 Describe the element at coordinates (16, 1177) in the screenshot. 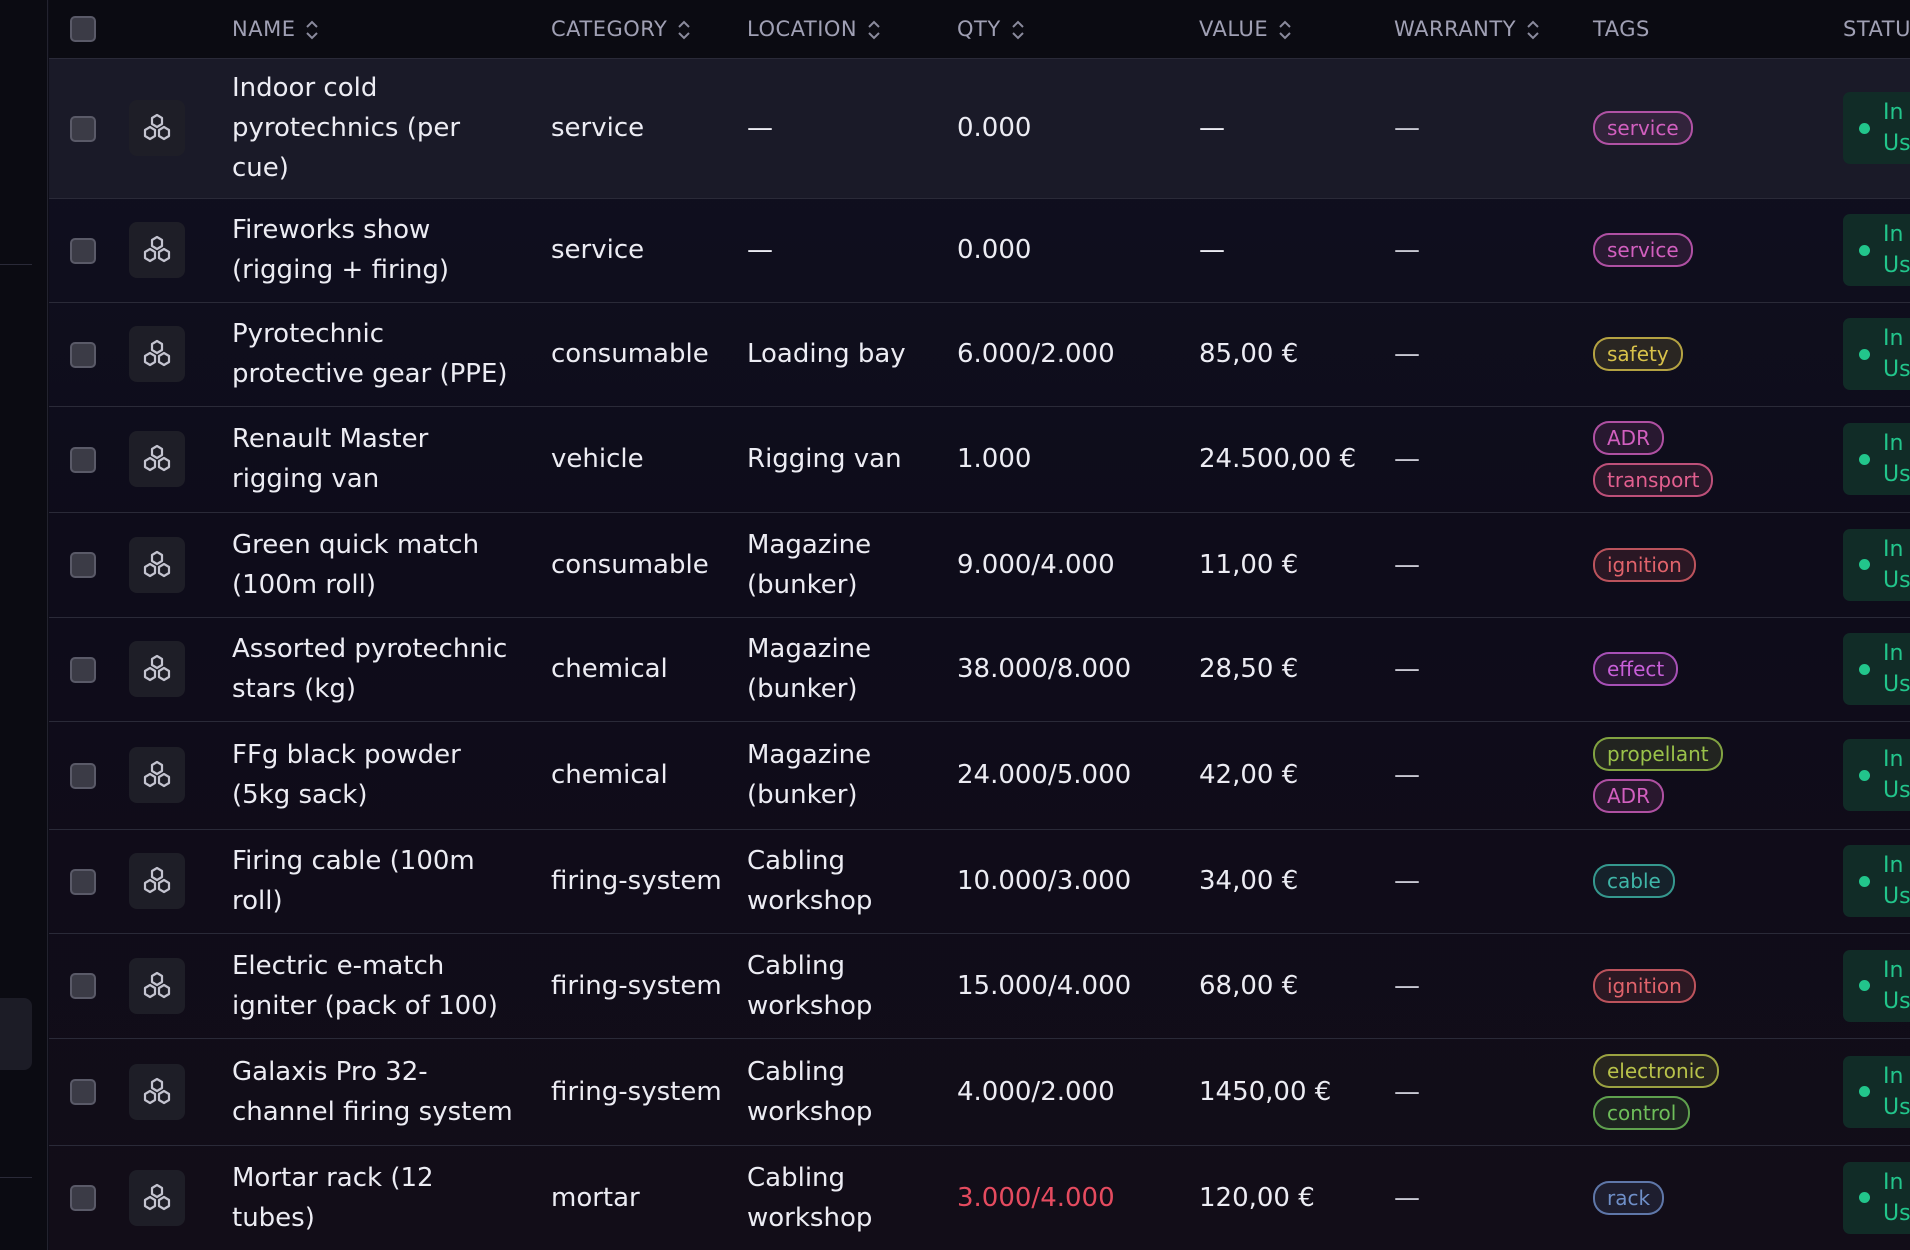

I see `sidebar-divider` at that location.